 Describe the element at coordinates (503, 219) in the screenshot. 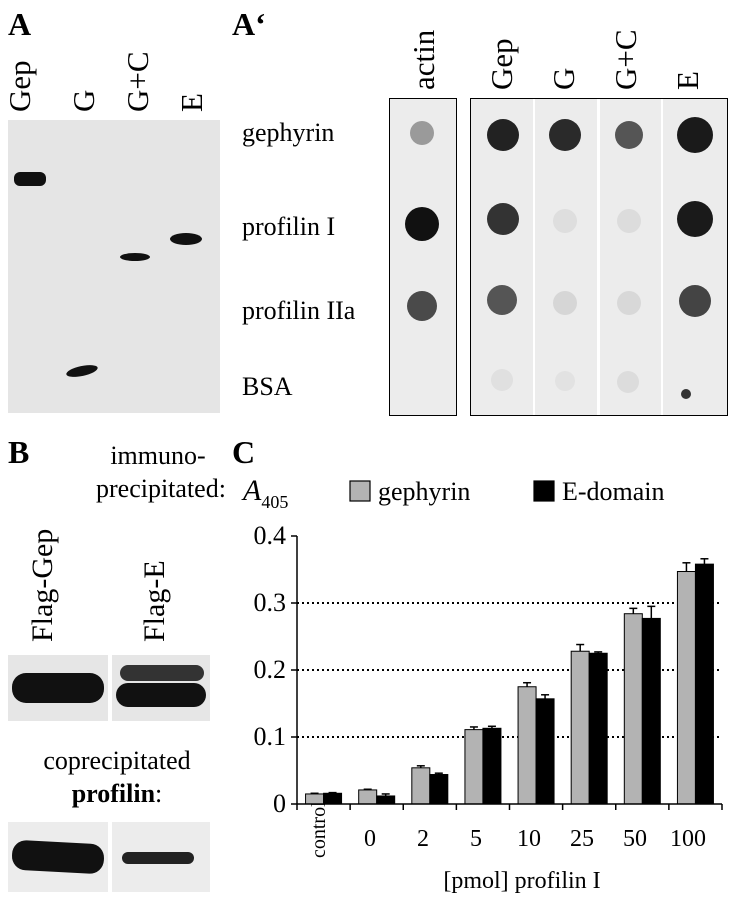

I see `dot-gep-profilin-i` at that location.